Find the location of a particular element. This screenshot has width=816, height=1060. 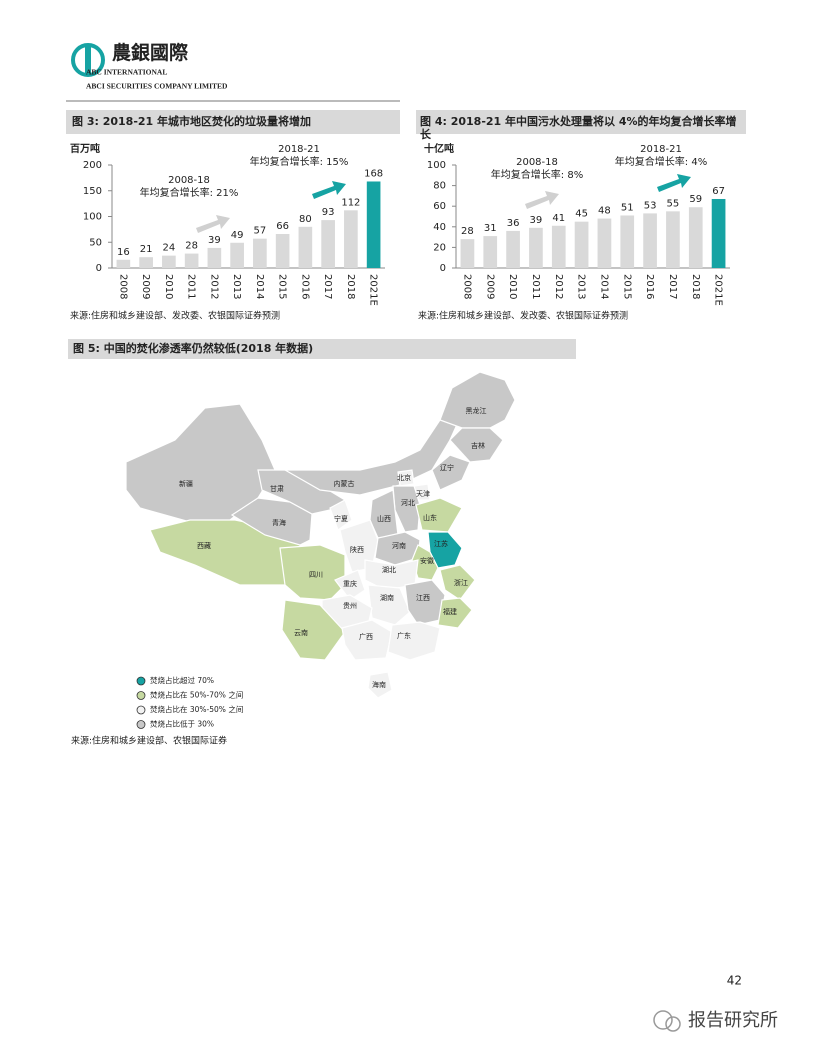

source-note: 来源:住房和城乡建设部、发改委、农银国际证券预测 is located at coordinates (523, 316).